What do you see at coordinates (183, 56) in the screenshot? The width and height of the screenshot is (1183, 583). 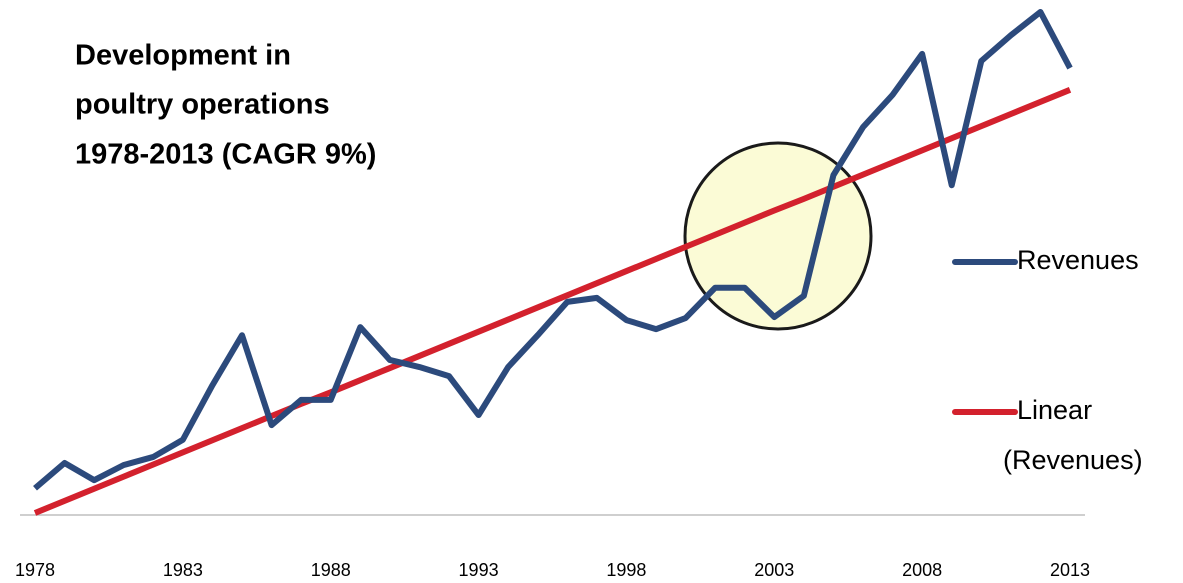 I see `chart-title: Development in` at bounding box center [183, 56].